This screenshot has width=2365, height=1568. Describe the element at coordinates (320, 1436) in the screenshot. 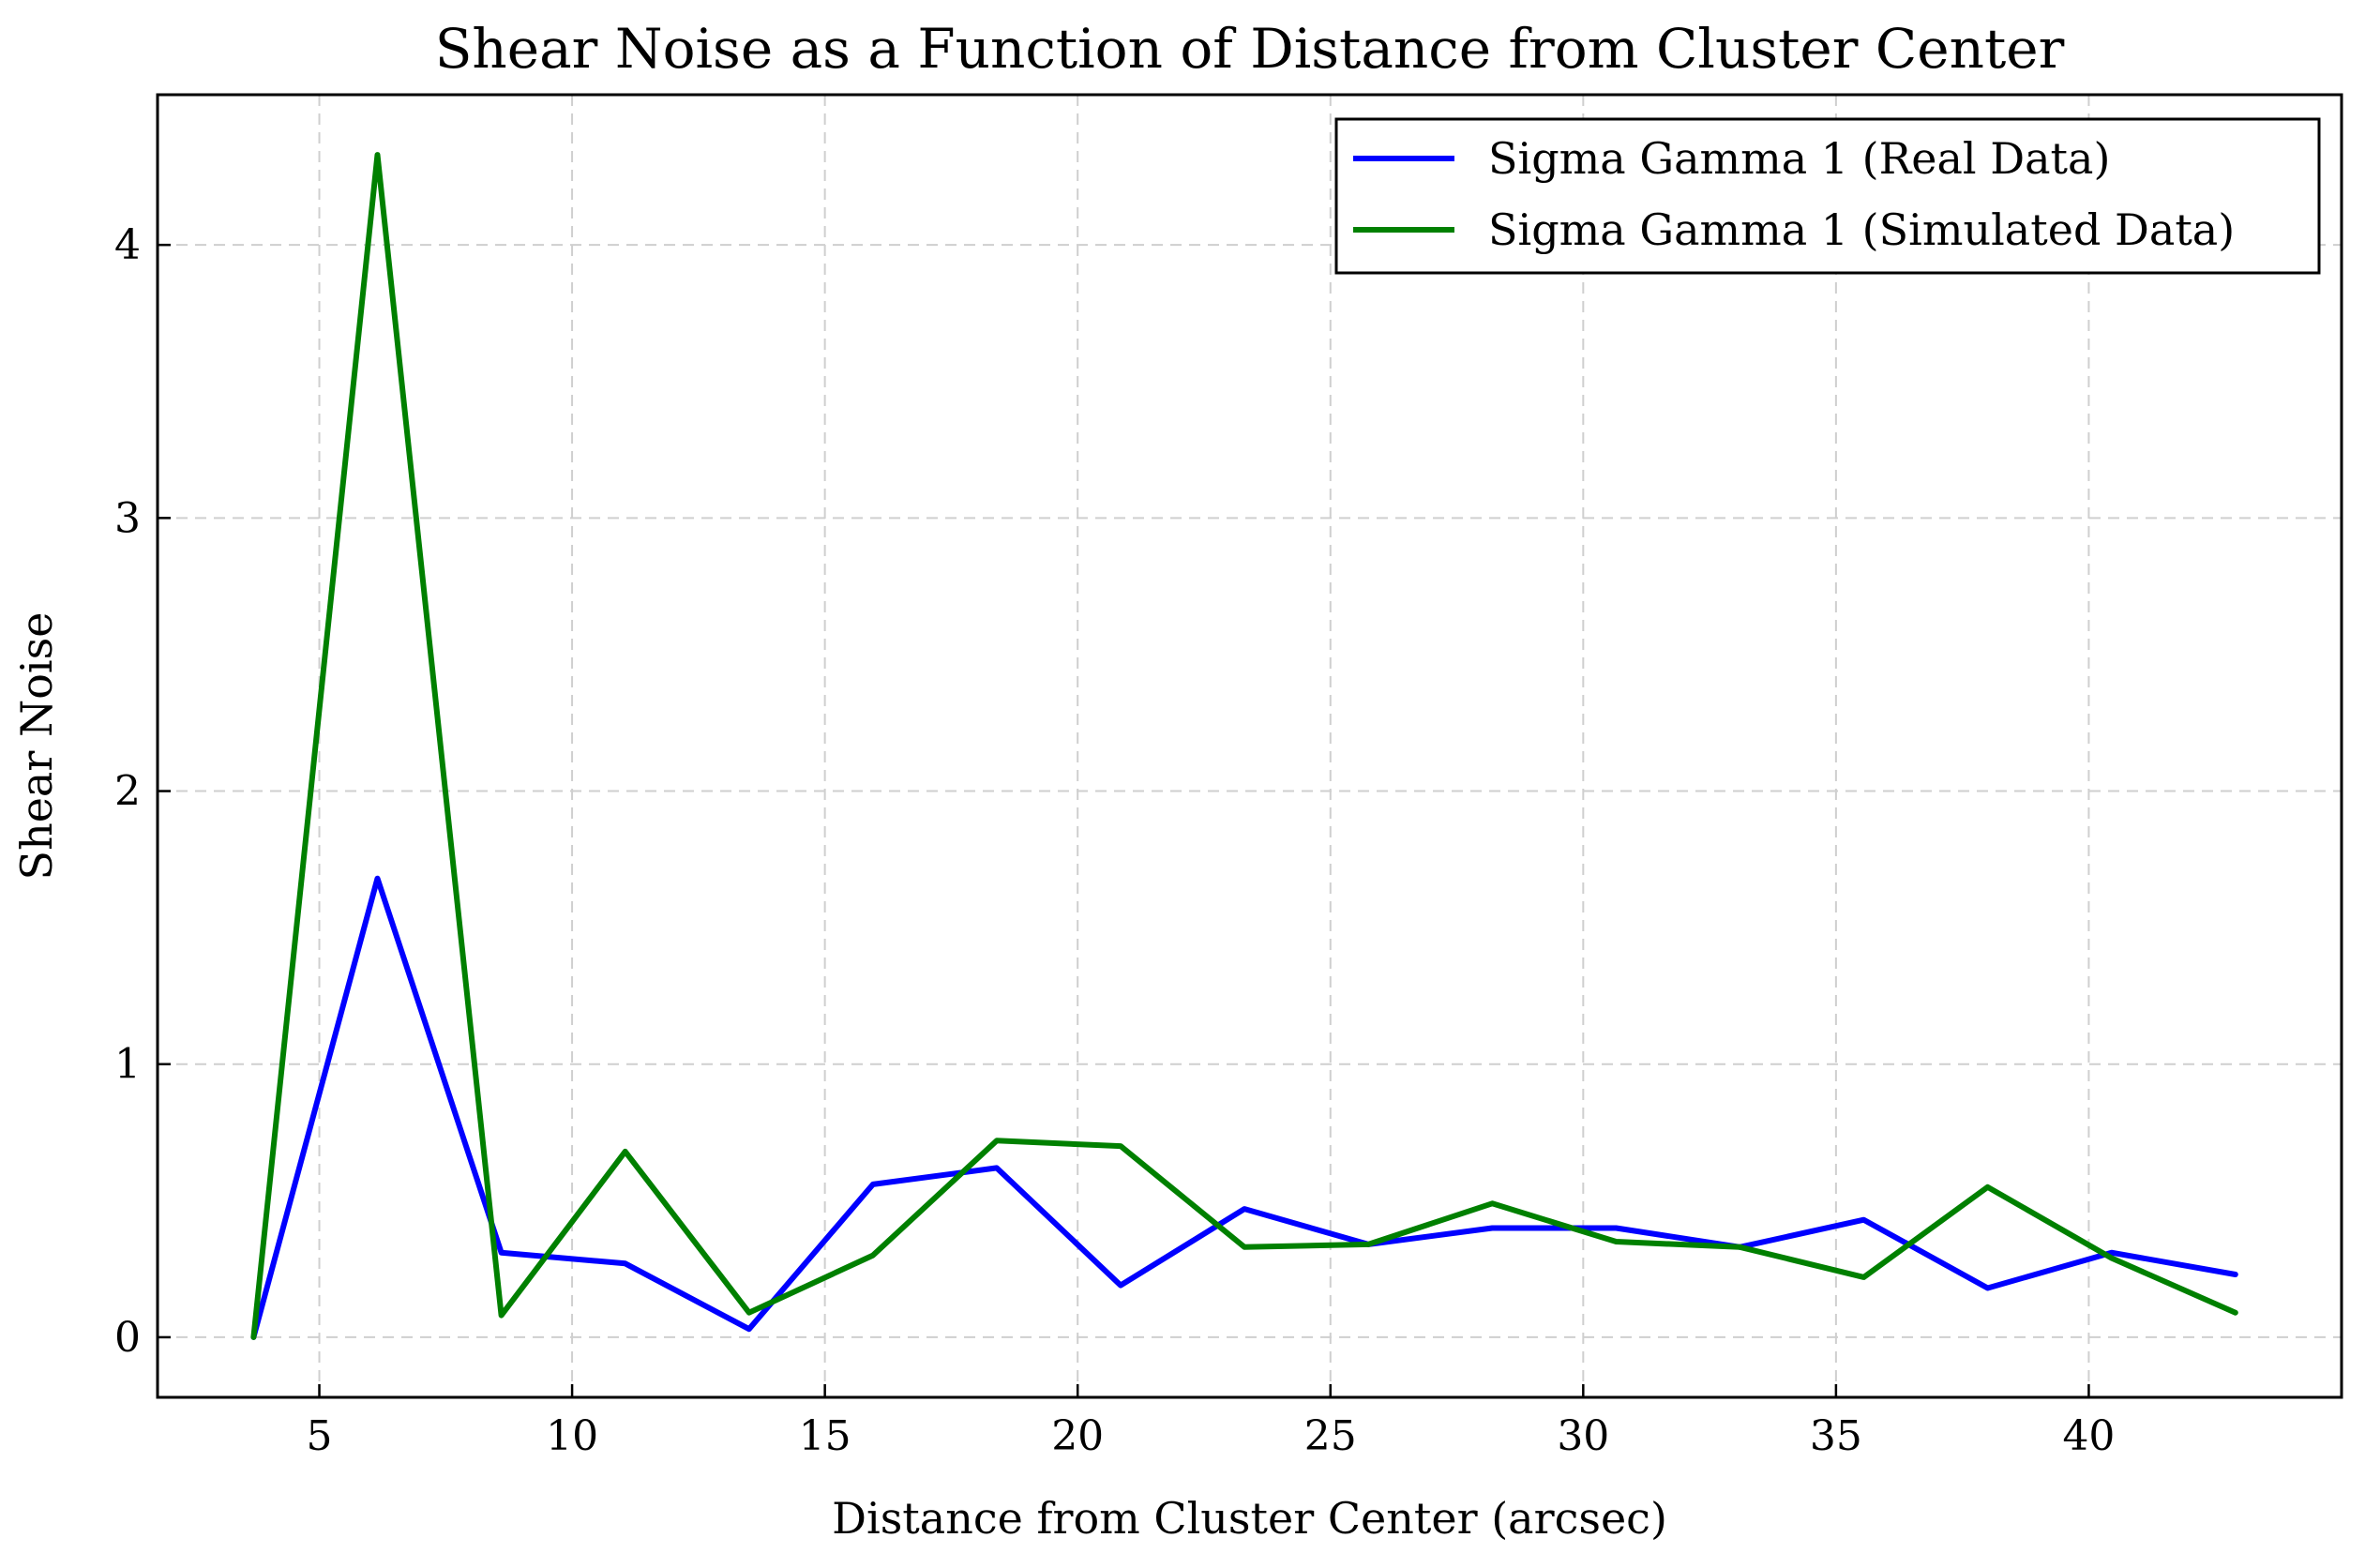

I see `x-tick-label: 5` at that location.